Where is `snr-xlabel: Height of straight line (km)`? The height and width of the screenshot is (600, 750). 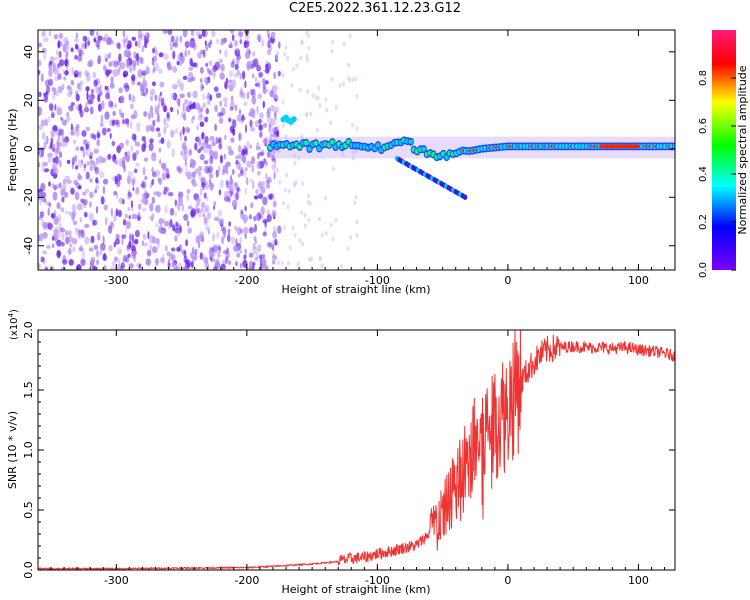
snr-xlabel: Height of straight line (km) is located at coordinates (355, 589).